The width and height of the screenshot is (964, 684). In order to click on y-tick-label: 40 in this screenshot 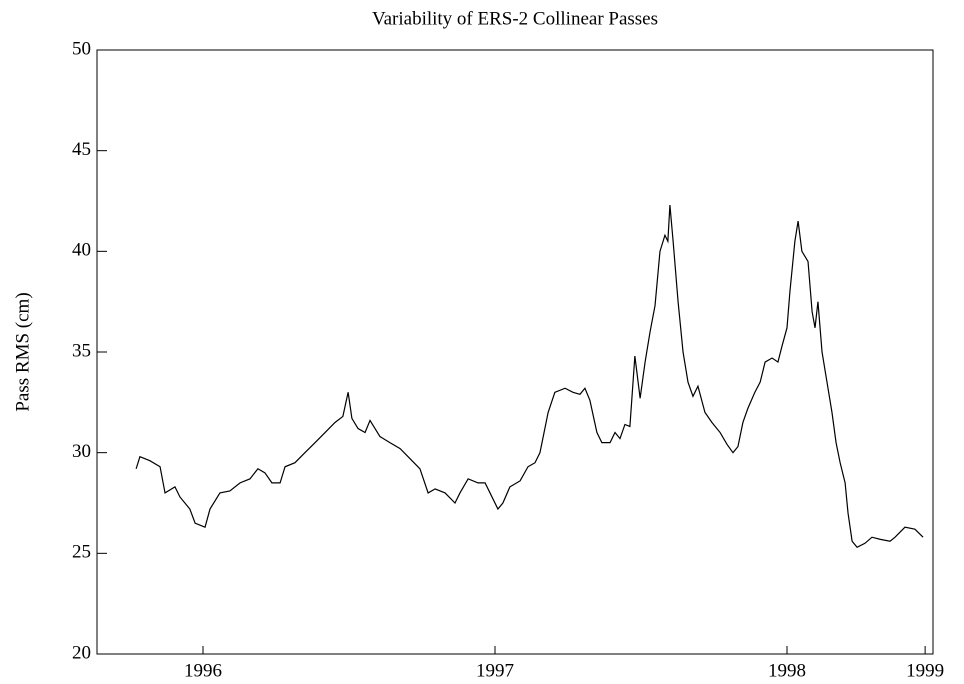, I will do `click(81, 250)`.